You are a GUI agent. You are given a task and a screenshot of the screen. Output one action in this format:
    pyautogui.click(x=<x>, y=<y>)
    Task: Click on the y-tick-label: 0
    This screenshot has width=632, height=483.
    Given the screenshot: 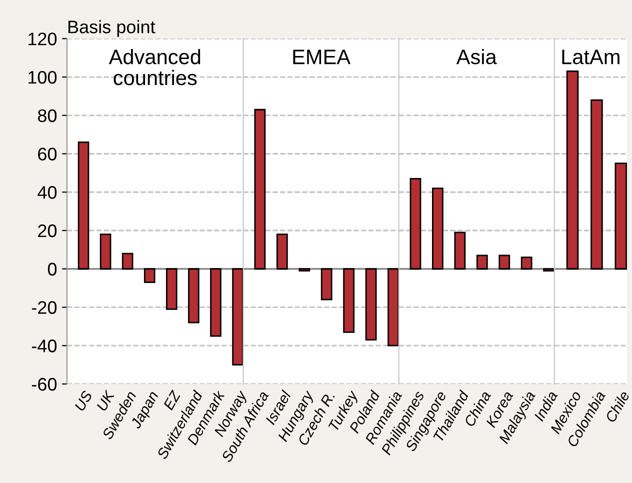 What is the action you would take?
    pyautogui.click(x=52, y=269)
    